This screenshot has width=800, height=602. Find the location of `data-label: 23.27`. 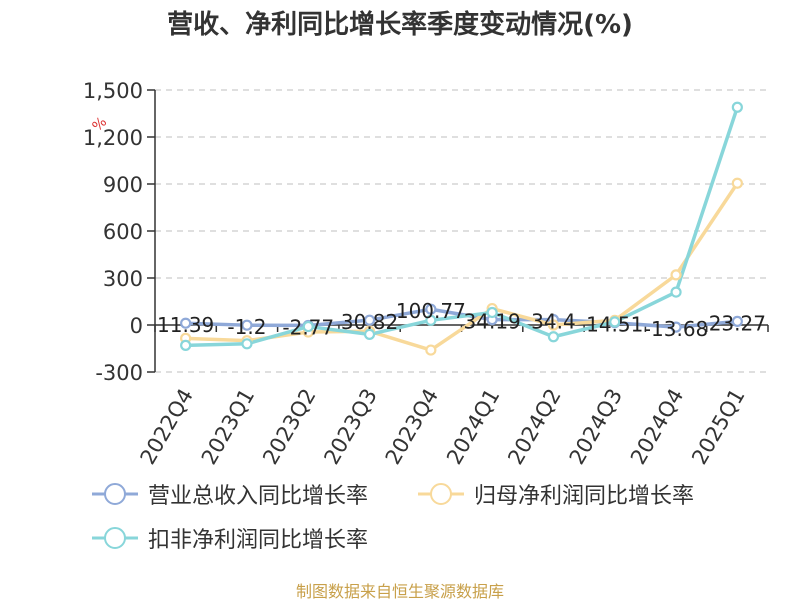

data-label: 23.27 is located at coordinates (737, 323).